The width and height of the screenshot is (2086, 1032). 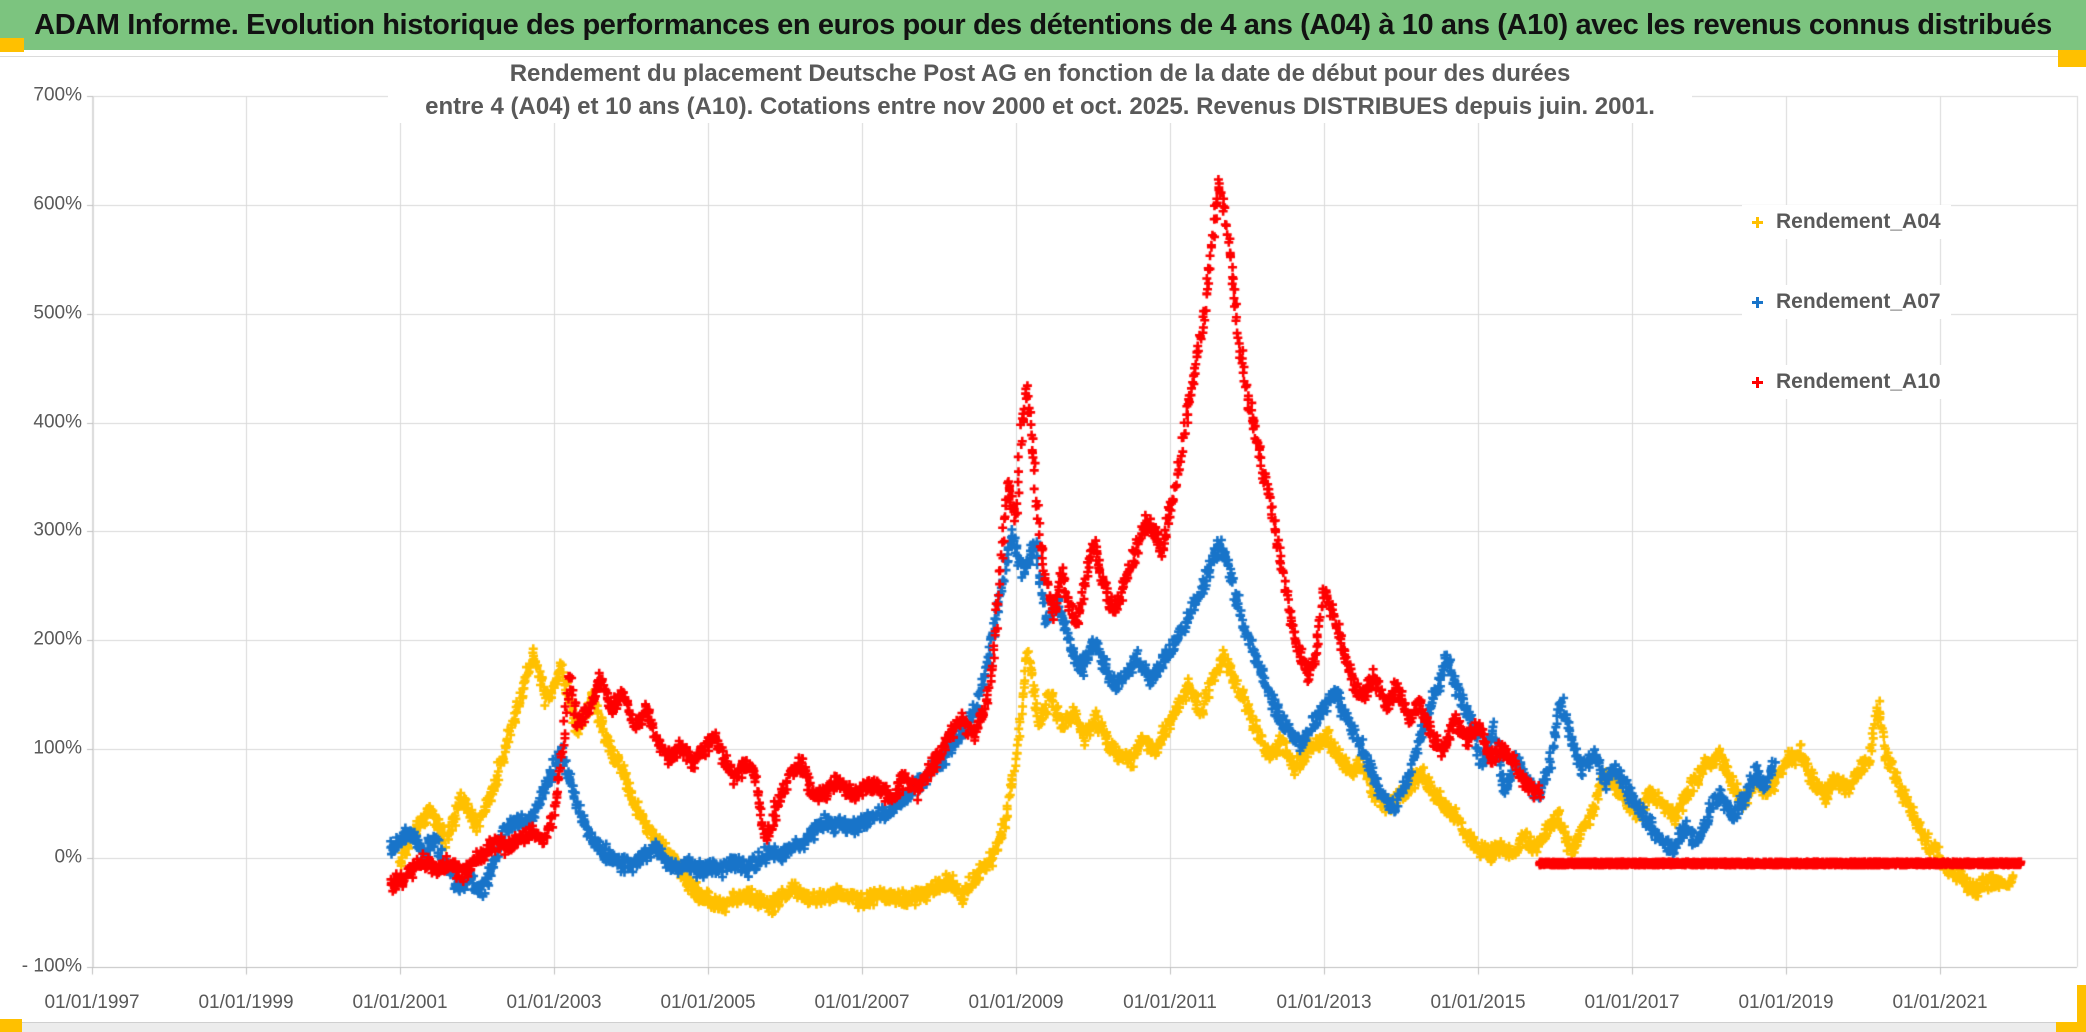 What do you see at coordinates (2071, 1027) in the screenshot?
I see `gold-accent-bottom-right` at bounding box center [2071, 1027].